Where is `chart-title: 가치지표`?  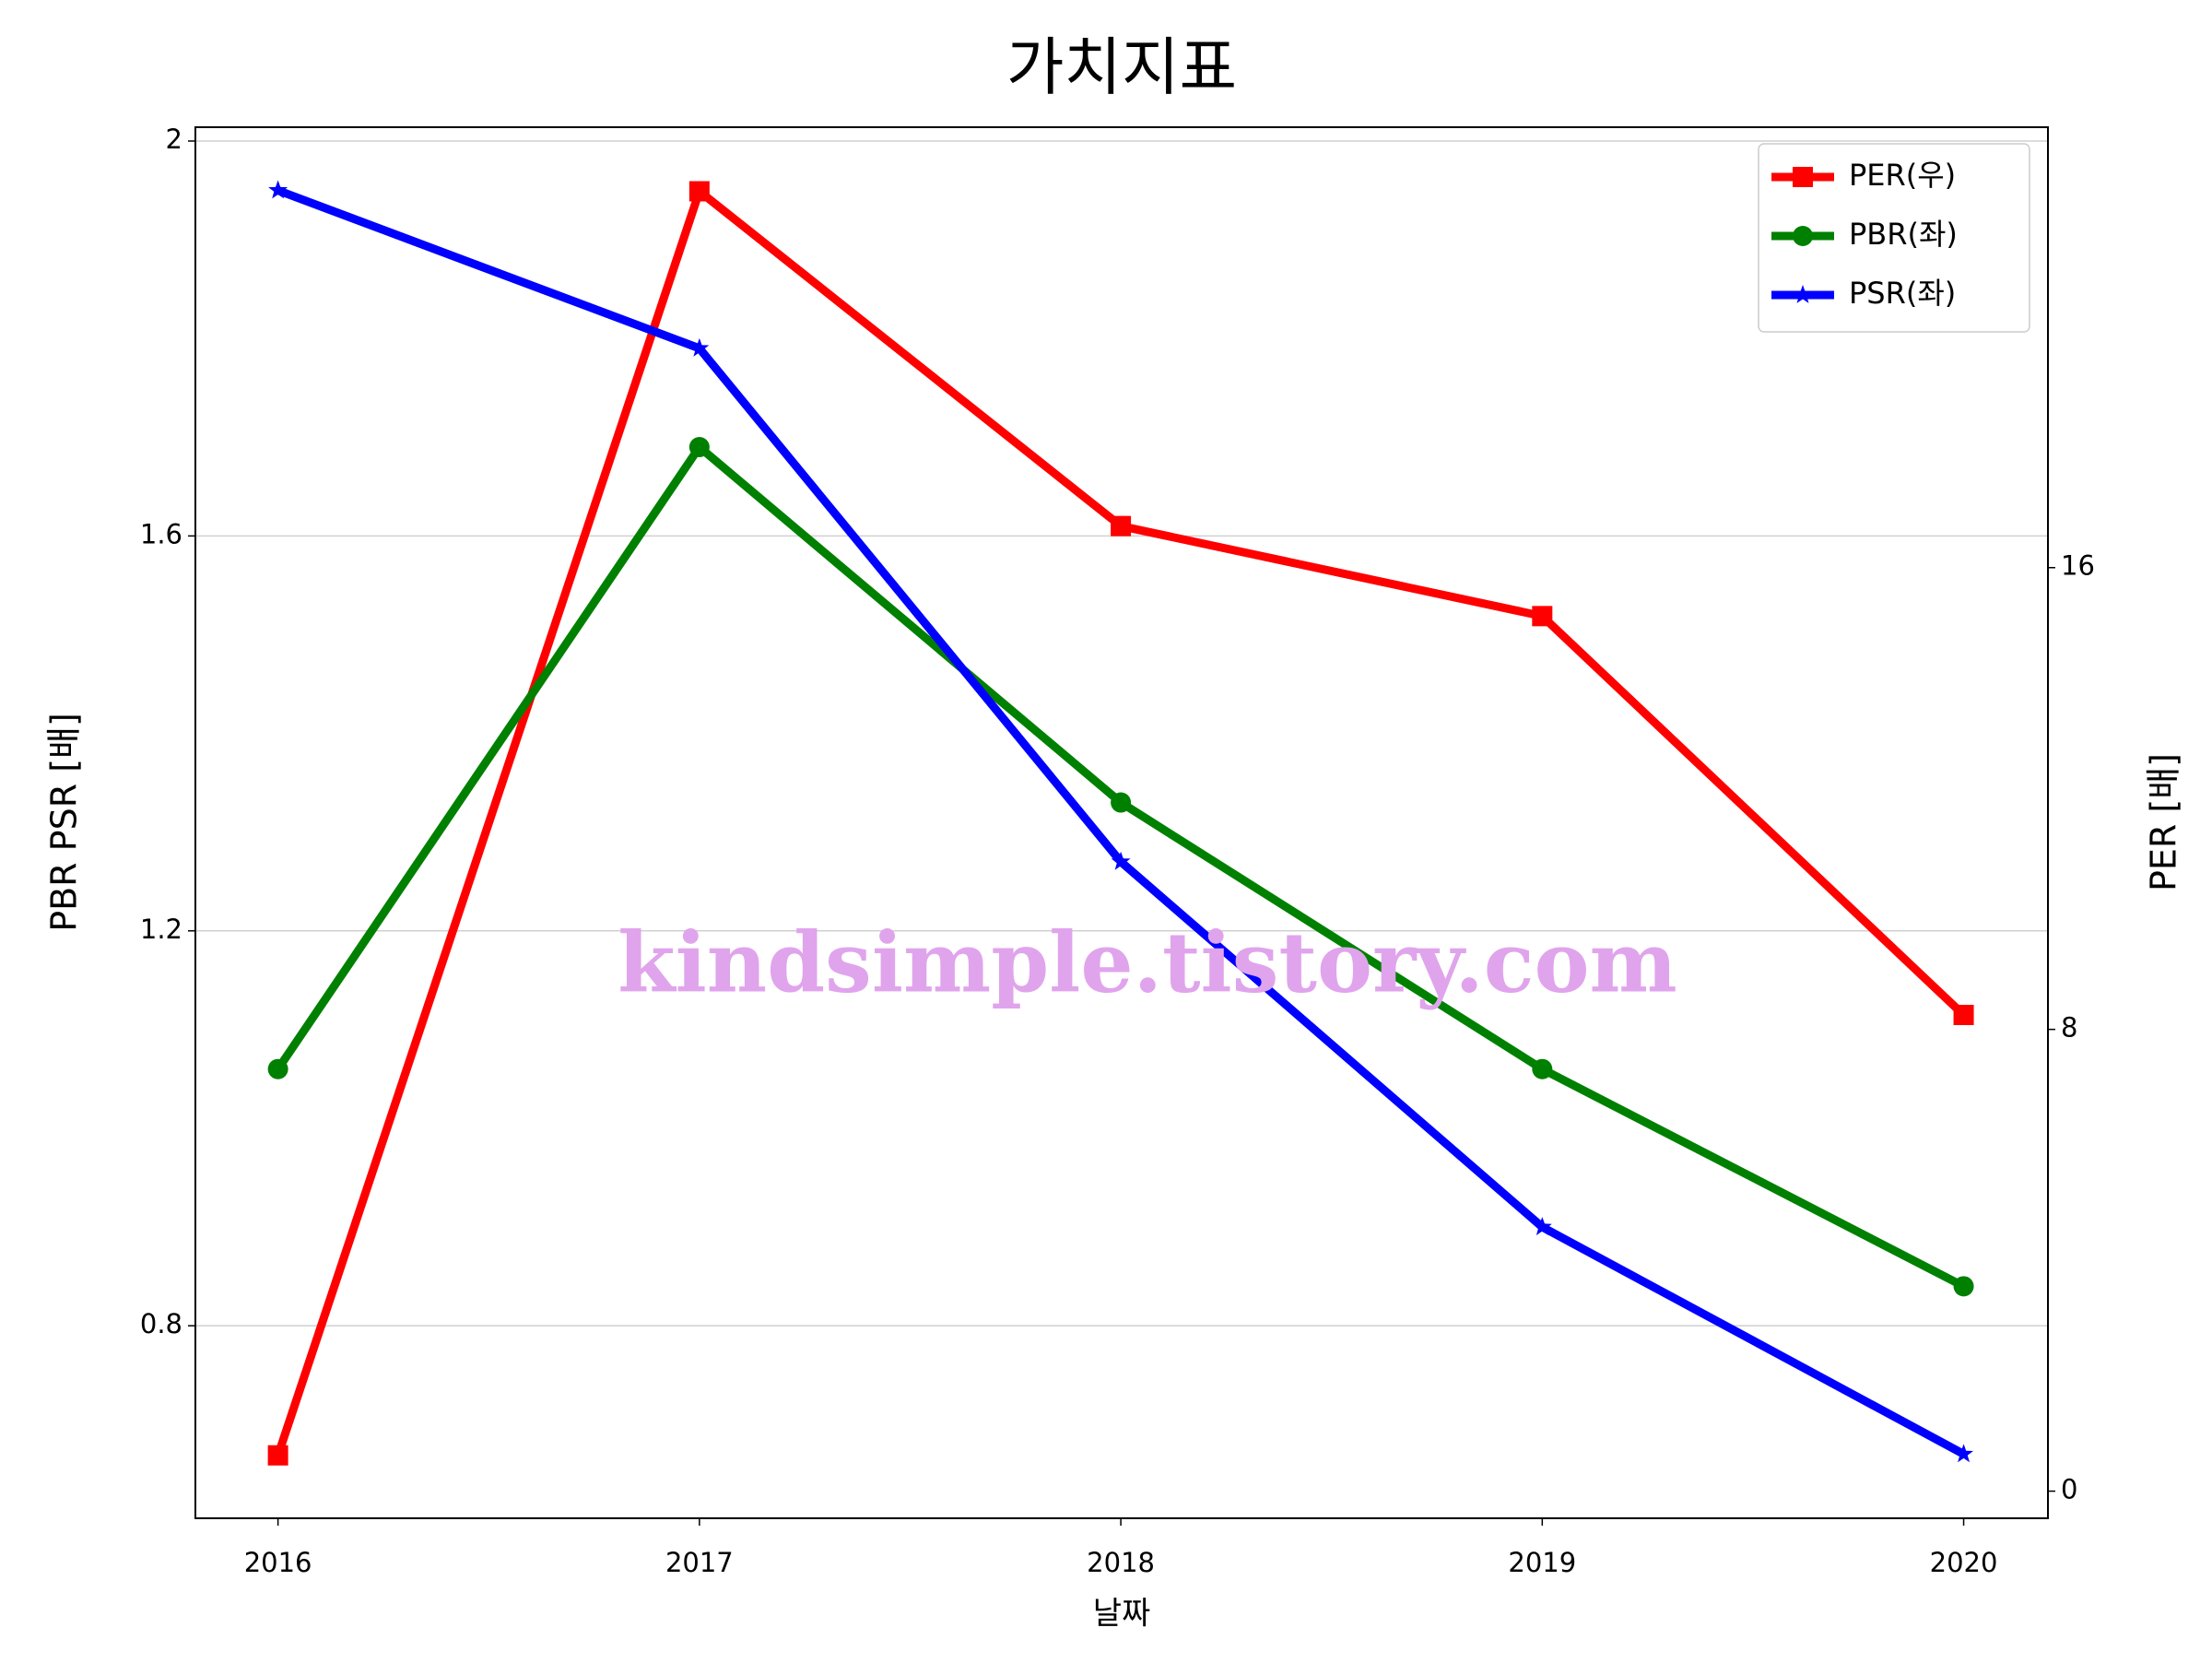 chart-title: 가치지표 is located at coordinates (1121, 68).